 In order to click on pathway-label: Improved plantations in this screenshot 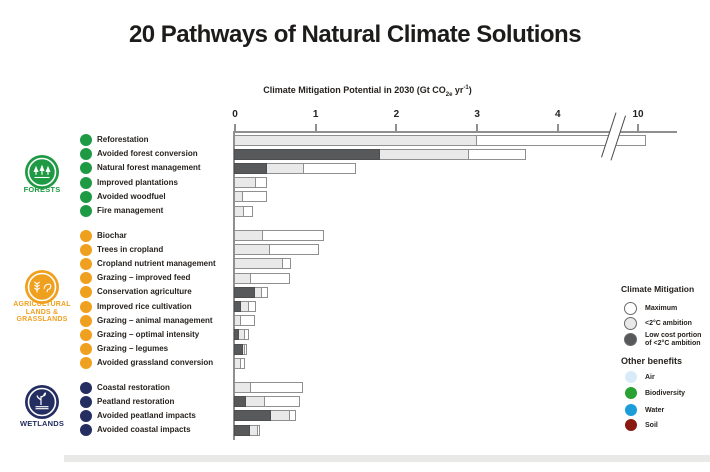, I will do `click(137, 182)`.